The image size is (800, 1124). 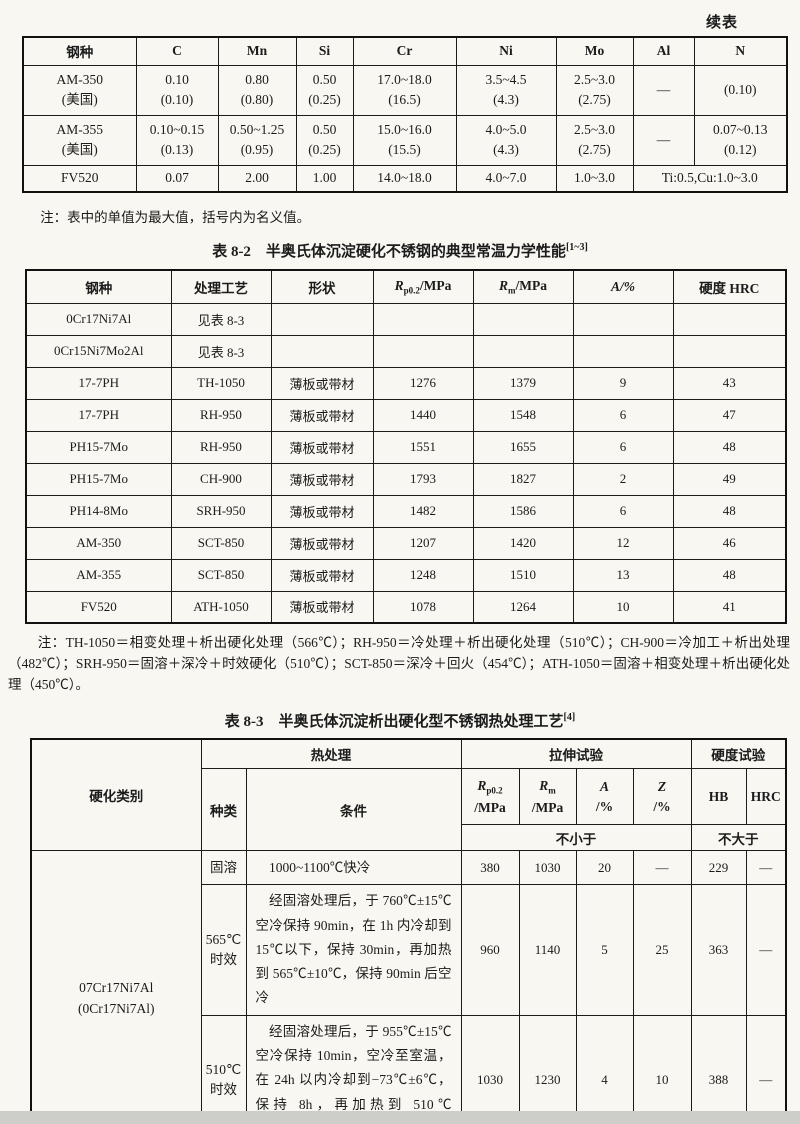 I want to click on header-cell-si: Si, so click(x=324, y=51).